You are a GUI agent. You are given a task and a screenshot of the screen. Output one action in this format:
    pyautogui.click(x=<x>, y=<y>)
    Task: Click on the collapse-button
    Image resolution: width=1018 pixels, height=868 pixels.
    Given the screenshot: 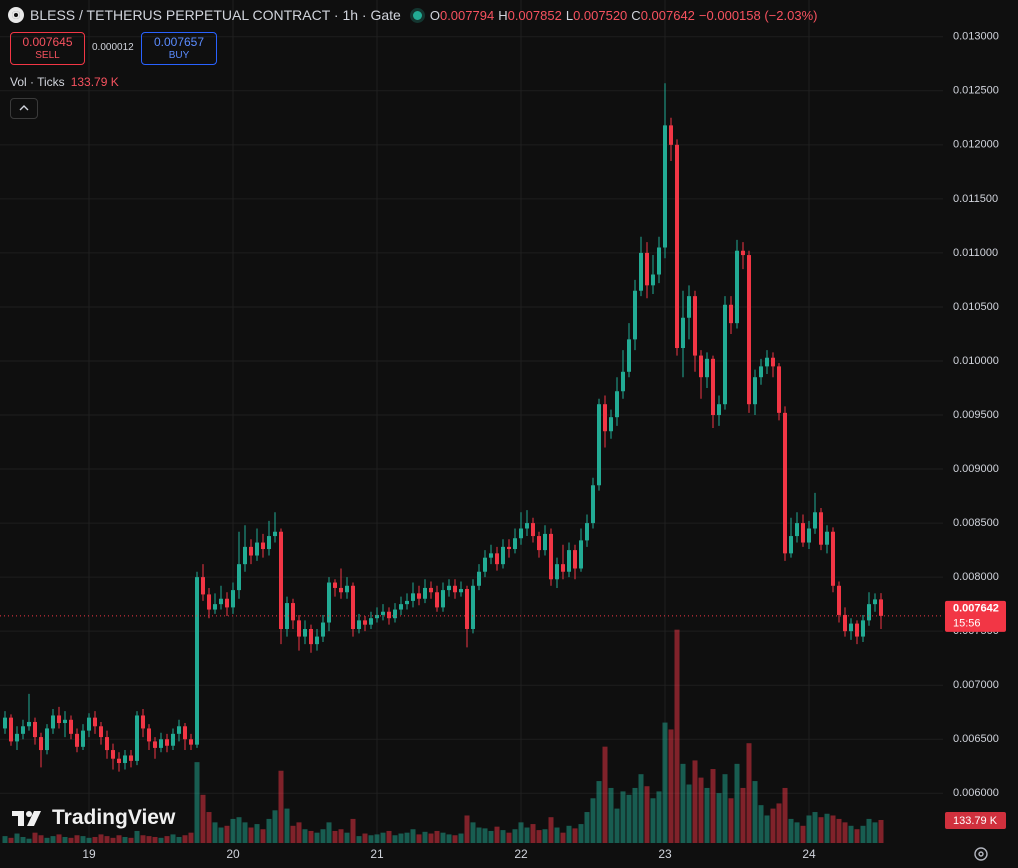 What is the action you would take?
    pyautogui.click(x=24, y=108)
    